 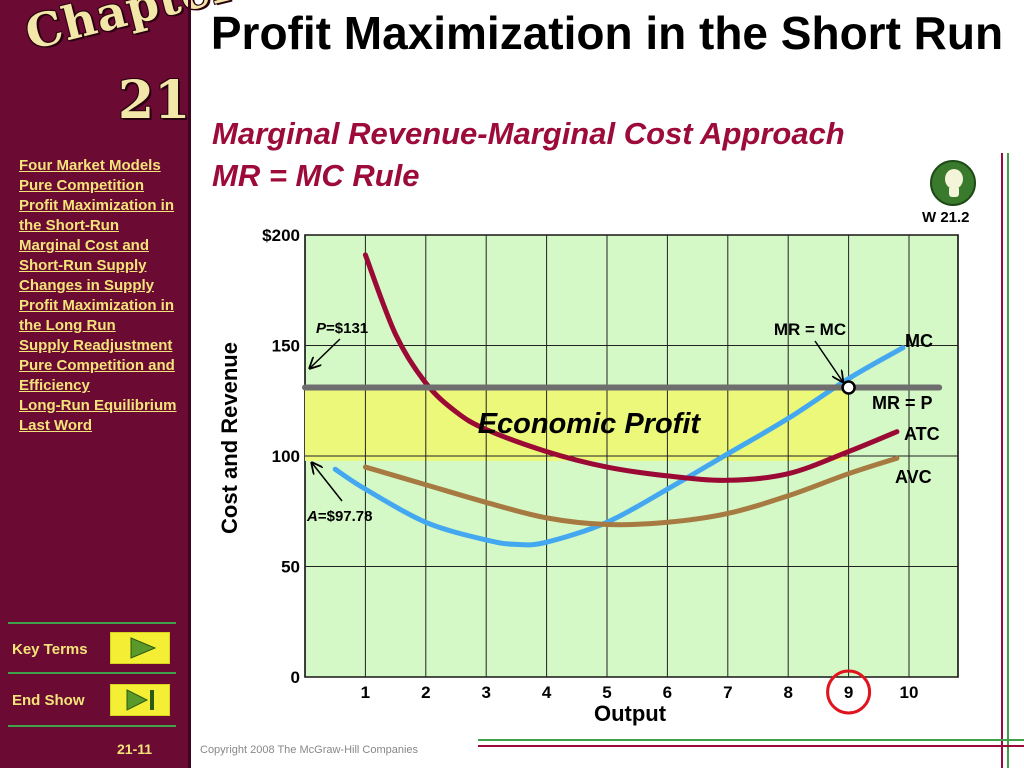 I want to click on nav-link-supply-readjustment: Supply Readjustment, so click(x=96, y=345).